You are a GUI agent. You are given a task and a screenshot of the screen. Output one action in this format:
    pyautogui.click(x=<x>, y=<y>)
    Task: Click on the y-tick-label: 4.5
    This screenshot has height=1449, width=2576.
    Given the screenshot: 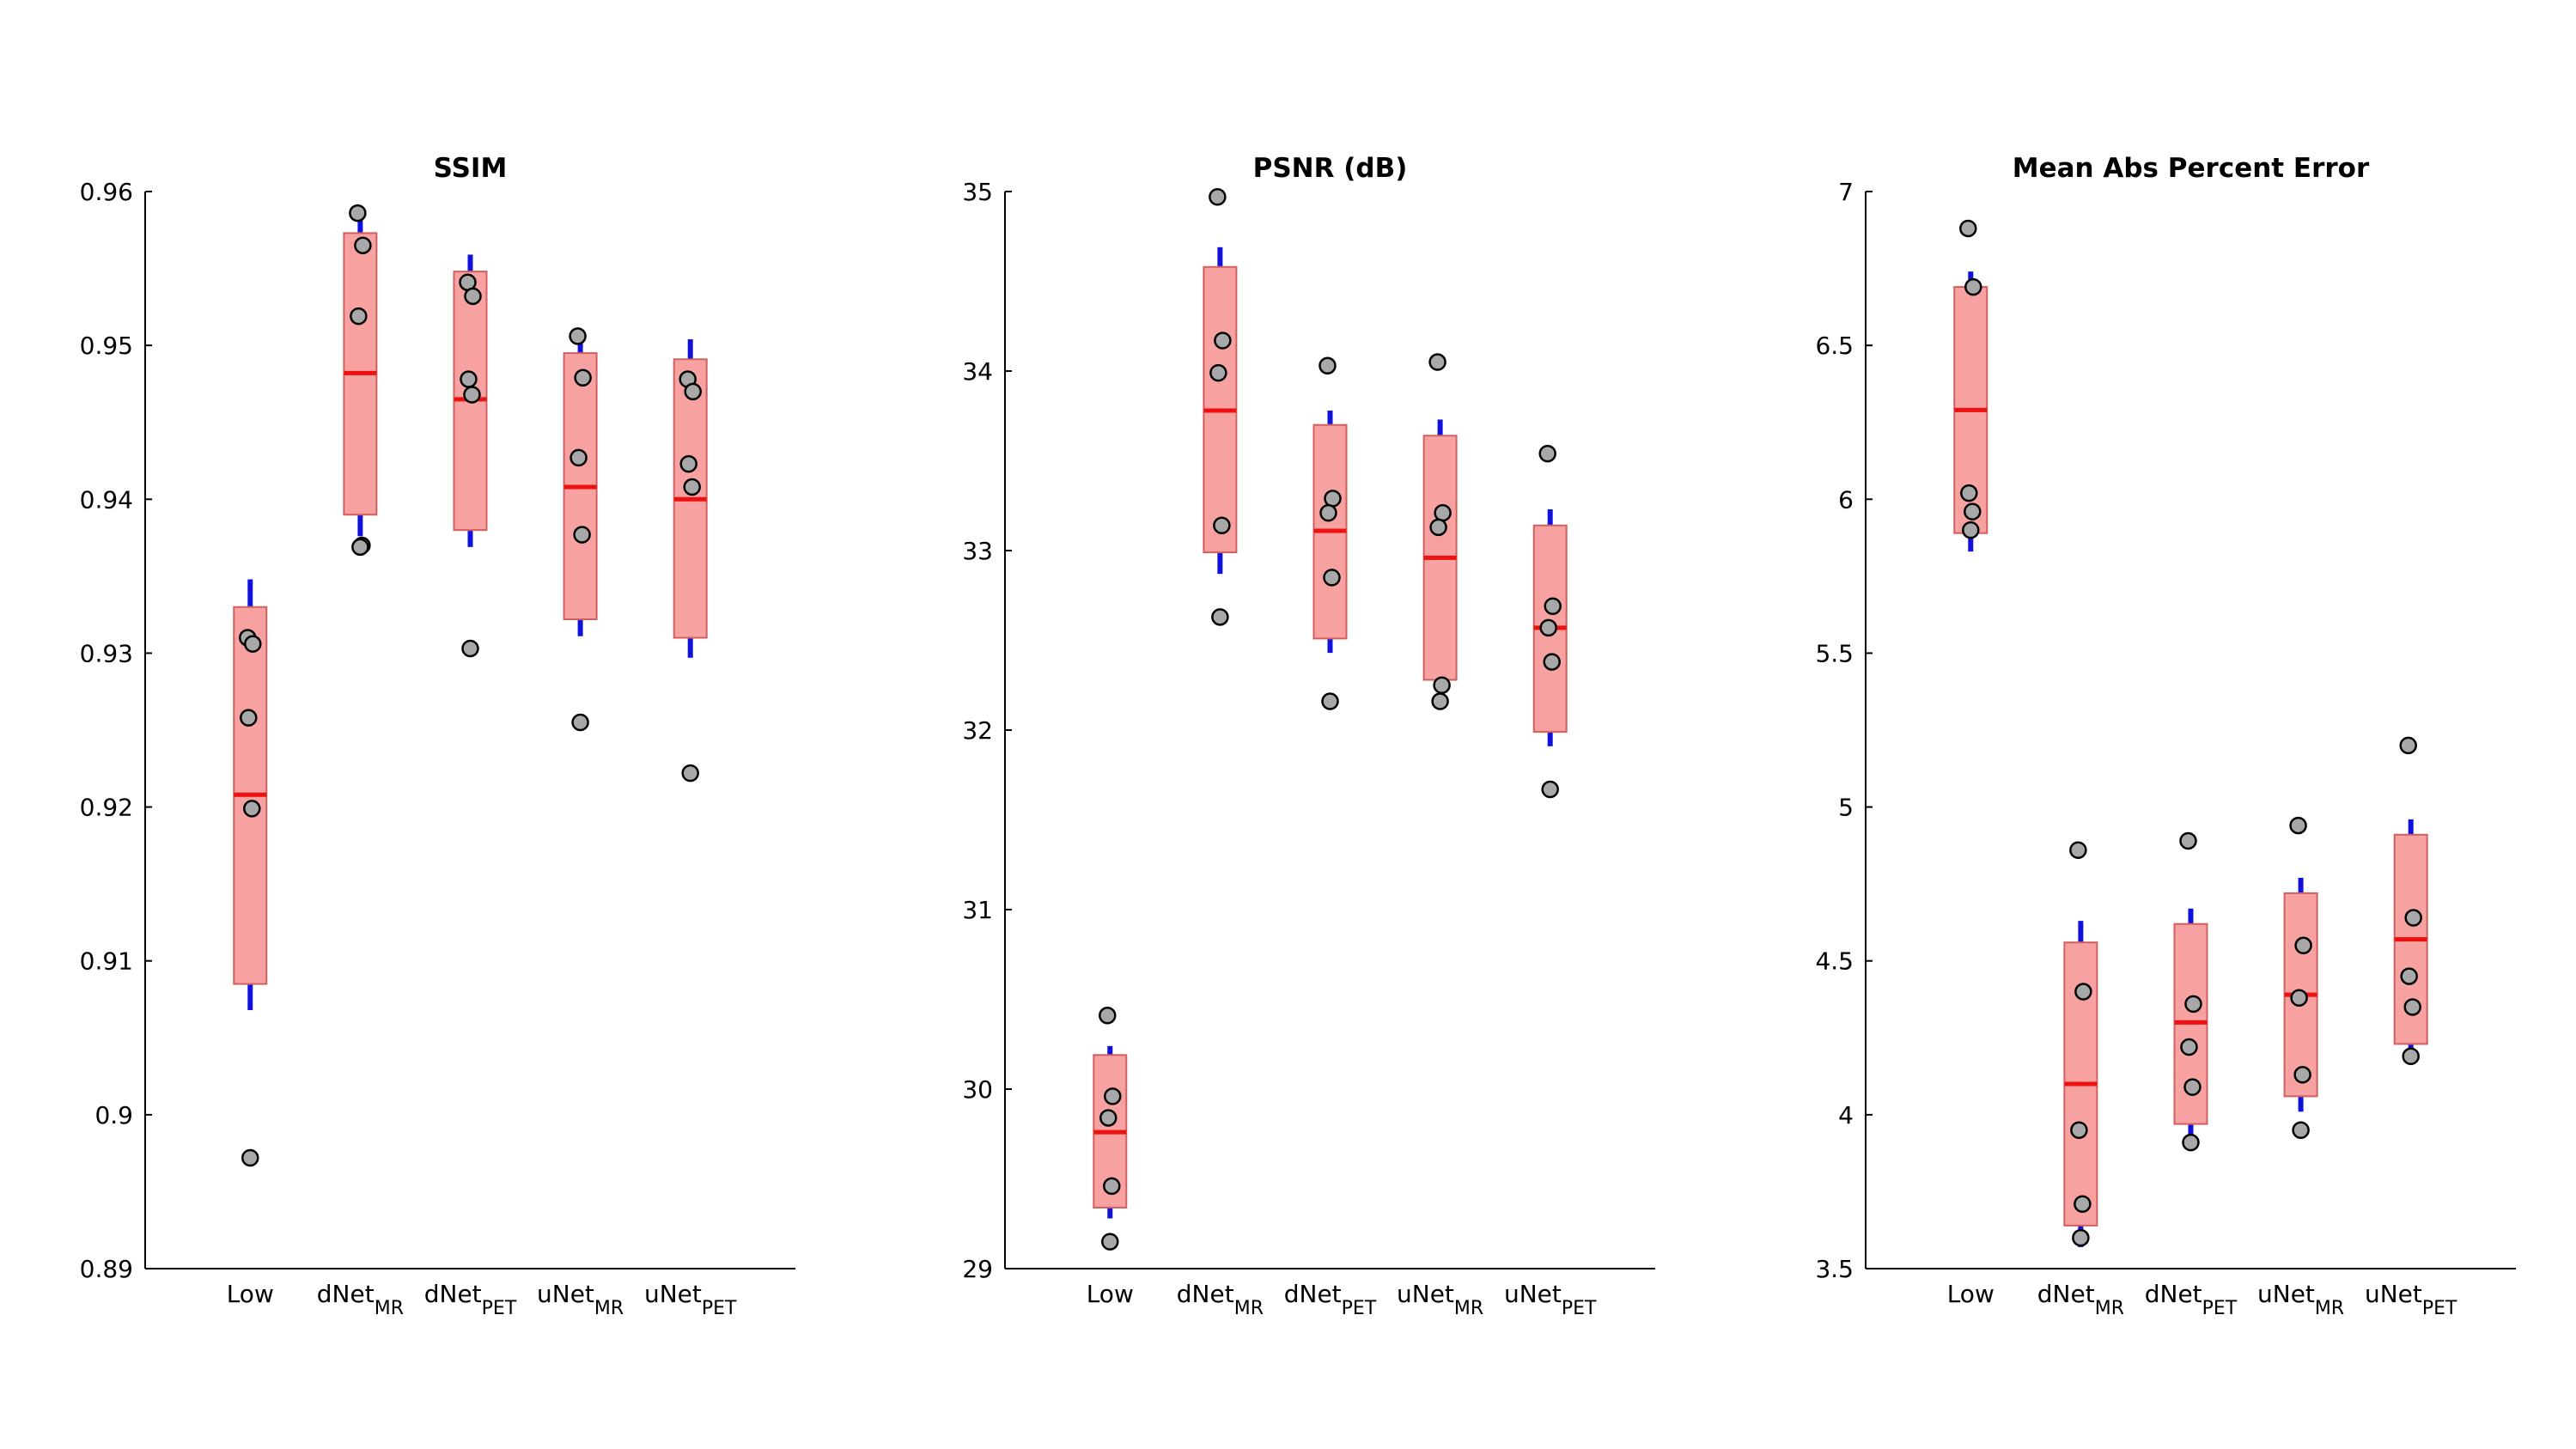 What is the action you would take?
    pyautogui.click(x=1834, y=961)
    